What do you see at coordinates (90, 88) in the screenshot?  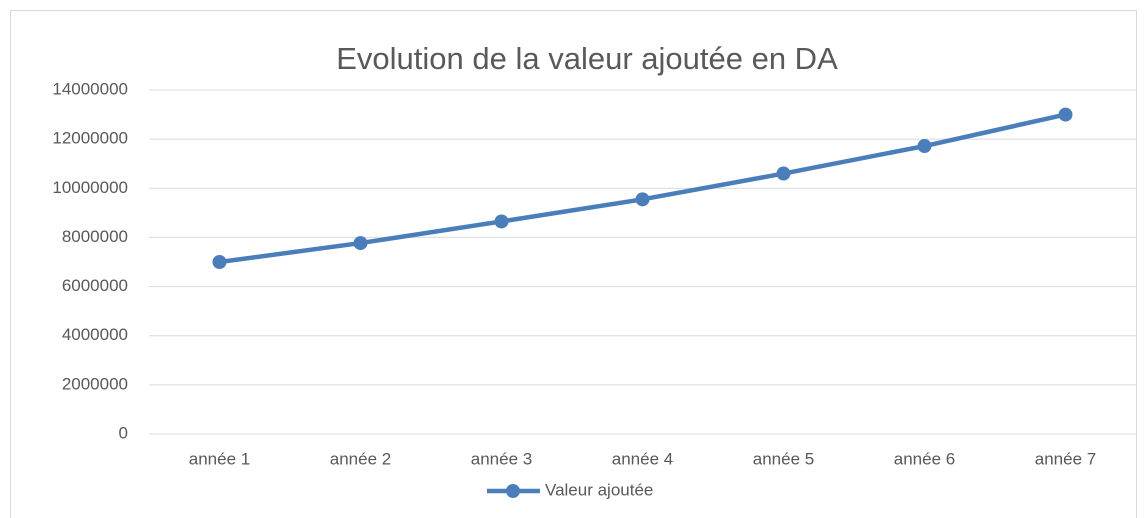 I see `y-tick-label: 14000000` at bounding box center [90, 88].